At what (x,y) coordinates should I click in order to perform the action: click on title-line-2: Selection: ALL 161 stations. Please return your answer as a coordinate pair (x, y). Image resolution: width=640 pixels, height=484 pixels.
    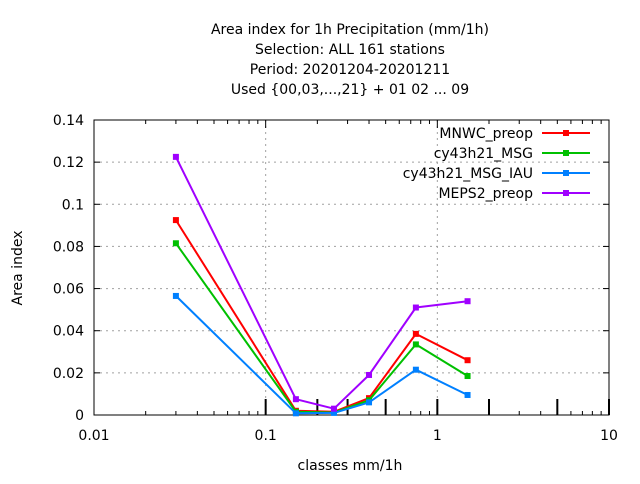
    Looking at the image, I should click on (350, 50).